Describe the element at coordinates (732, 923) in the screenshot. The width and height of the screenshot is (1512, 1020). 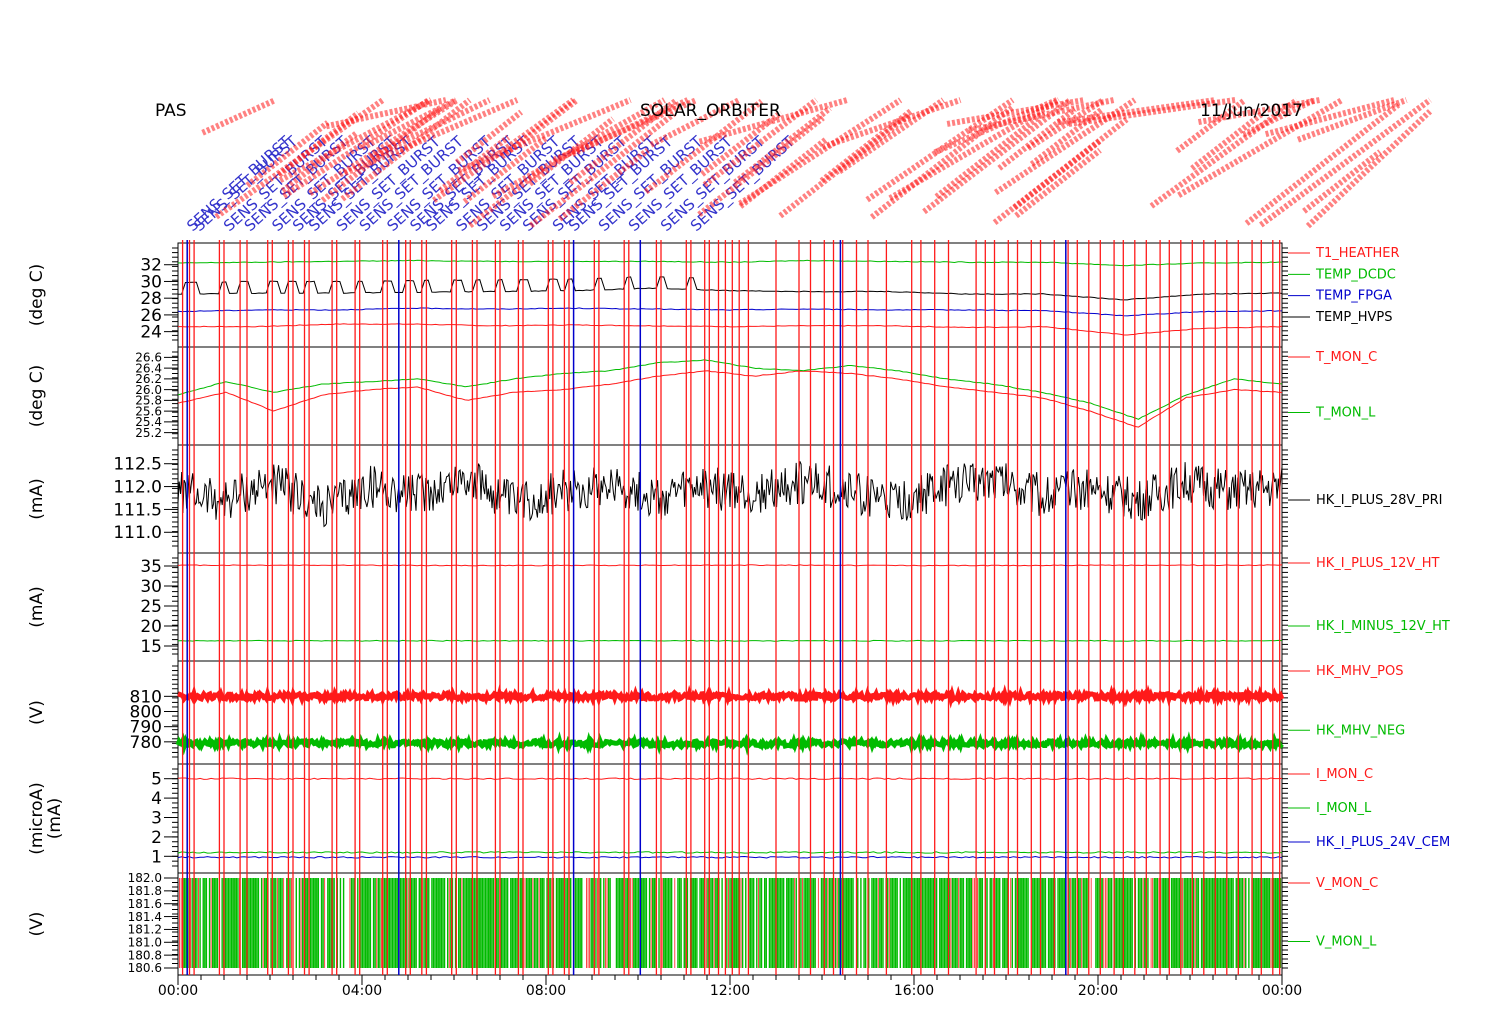
I see `series-V_MON_L` at that location.